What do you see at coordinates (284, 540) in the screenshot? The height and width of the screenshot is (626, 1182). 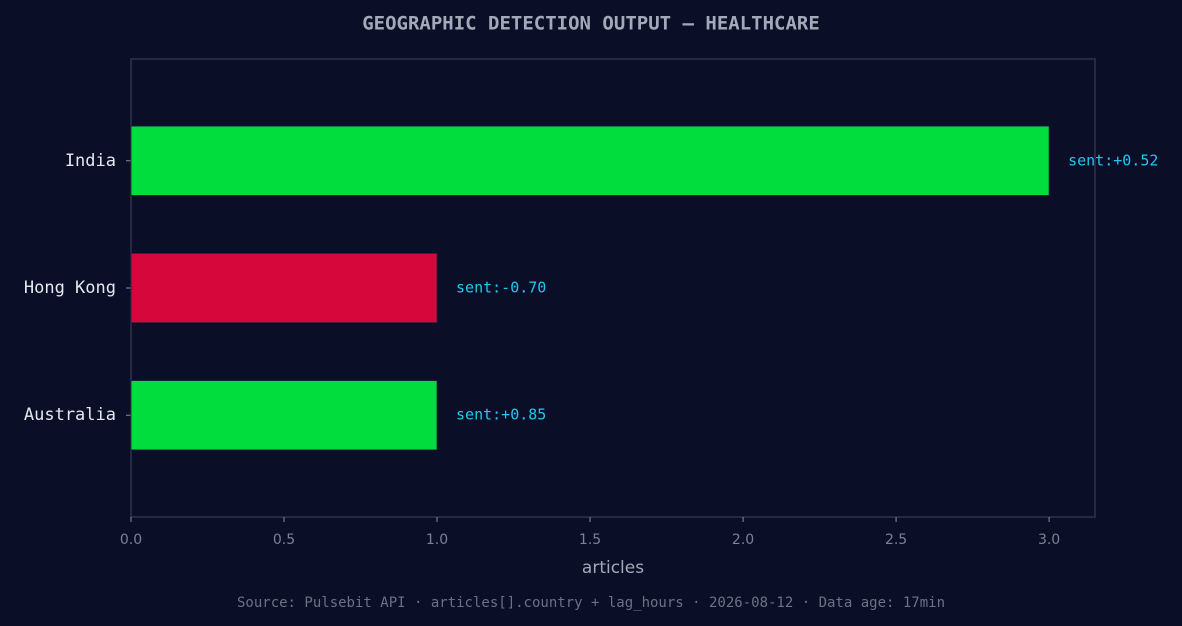 I see `x-tick-label: 0.5` at bounding box center [284, 540].